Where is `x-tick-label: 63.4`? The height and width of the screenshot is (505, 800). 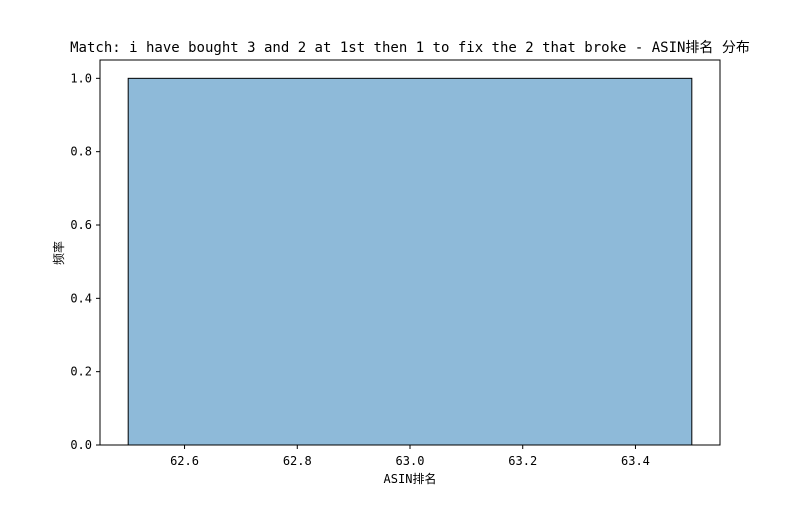 x-tick-label: 63.4 is located at coordinates (635, 461).